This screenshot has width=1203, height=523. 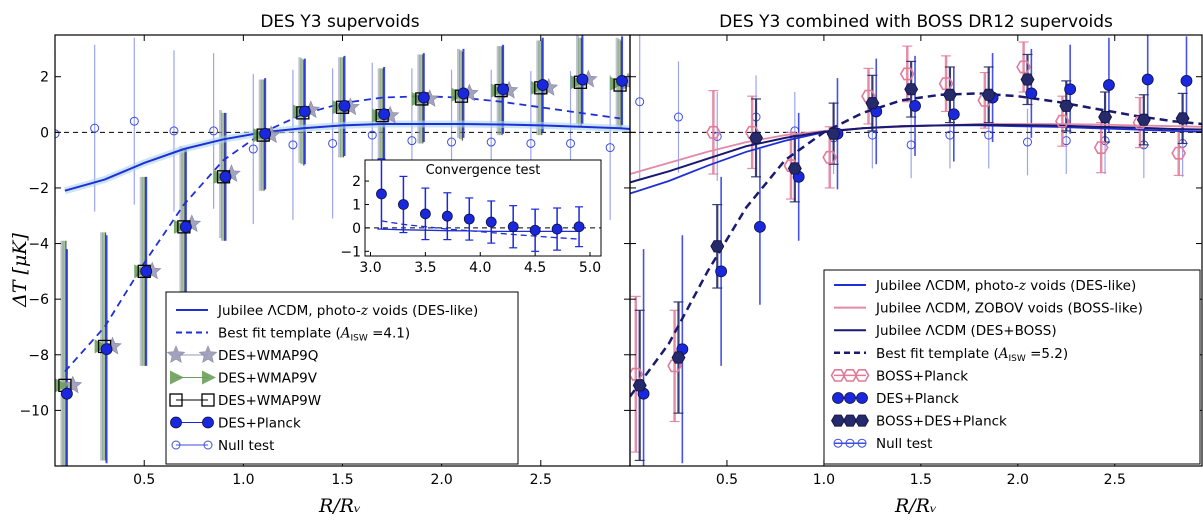 What do you see at coordinates (38, 356) in the screenshot?
I see `left-y-tick-label: −8` at bounding box center [38, 356].